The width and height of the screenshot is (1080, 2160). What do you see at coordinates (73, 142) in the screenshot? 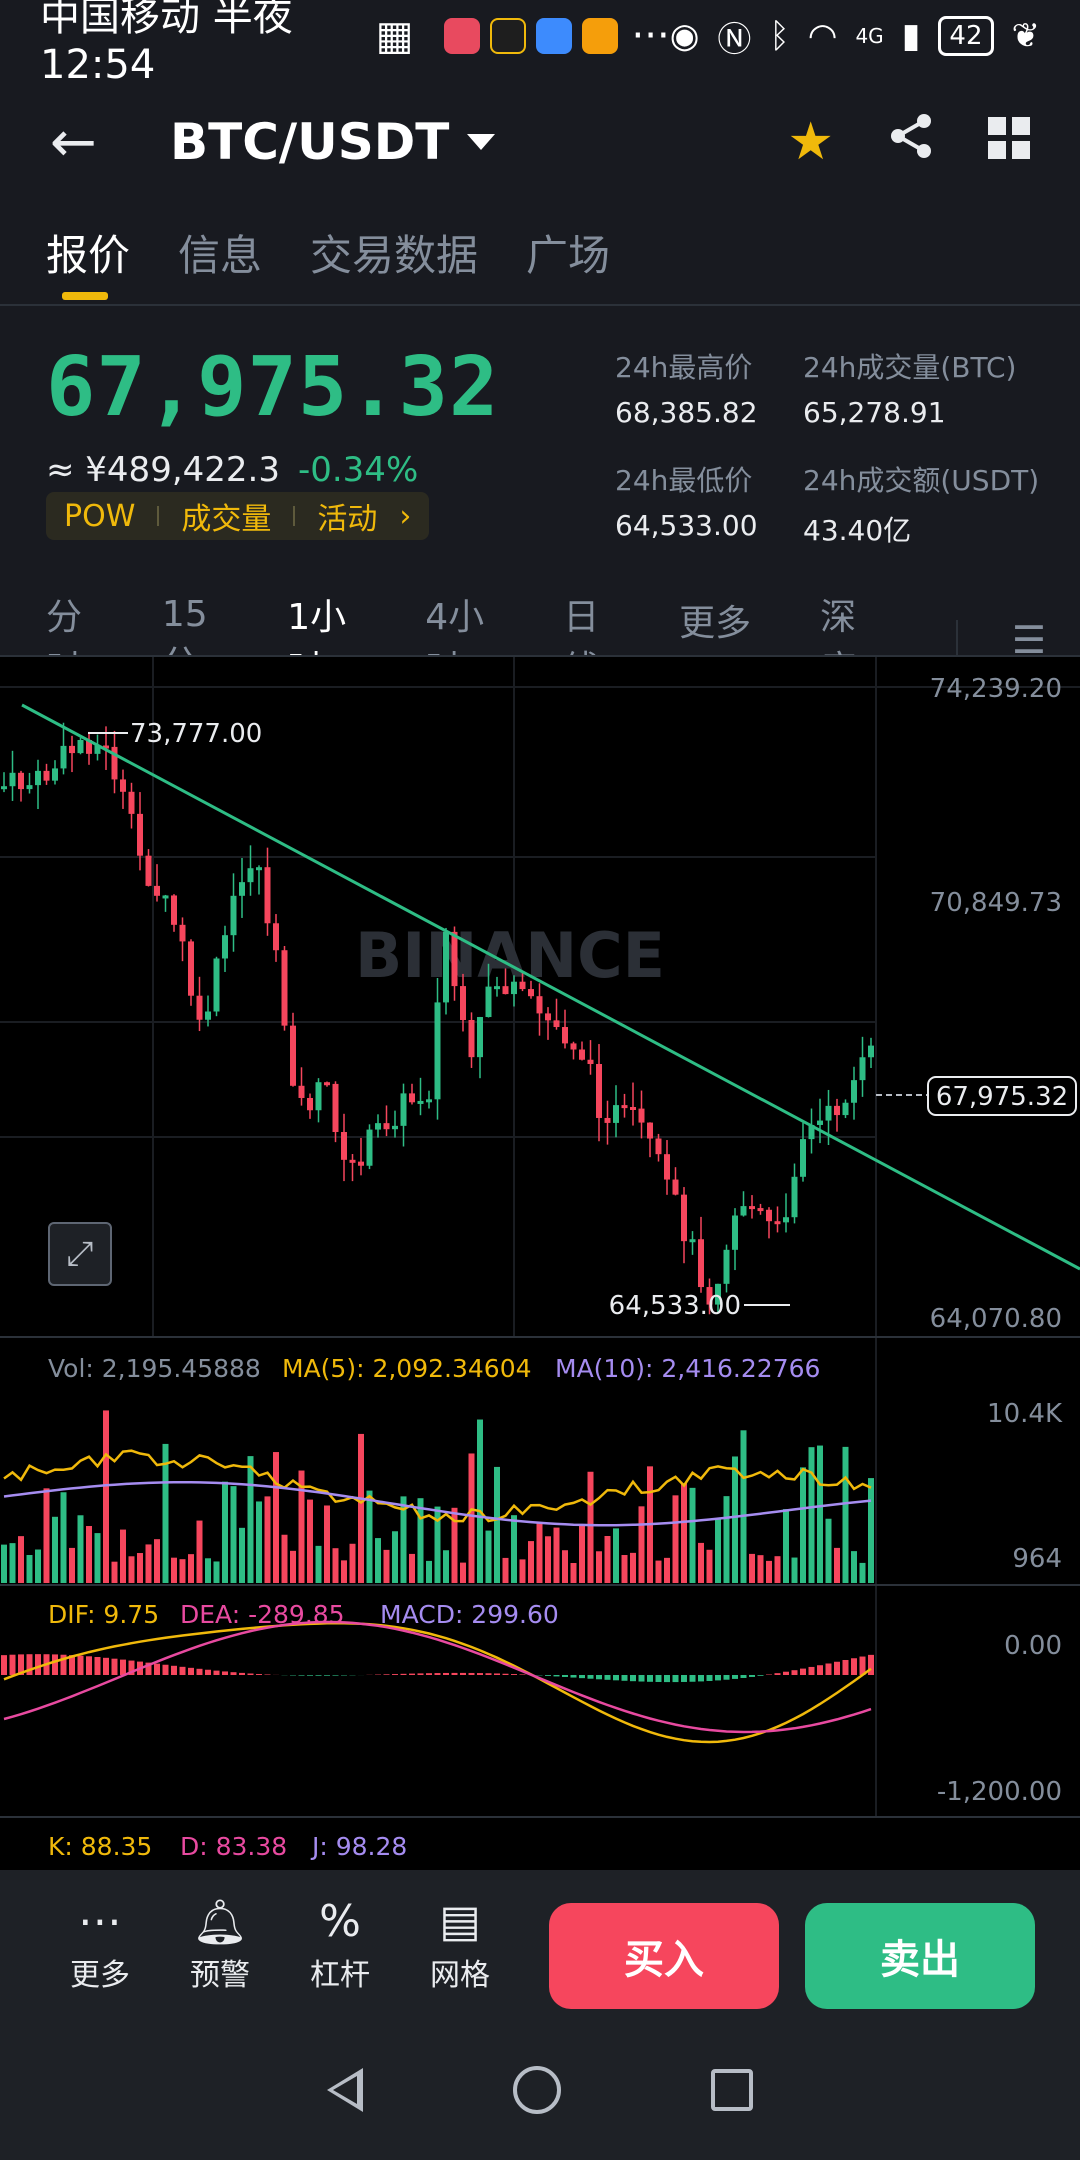
I see `back-arrow-icon: ←` at bounding box center [73, 142].